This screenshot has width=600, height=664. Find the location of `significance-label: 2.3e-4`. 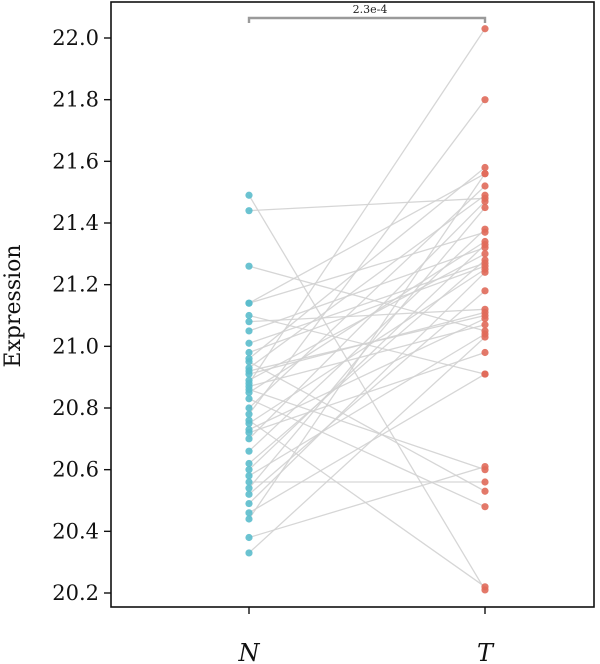

significance-label: 2.3e-4 is located at coordinates (370, 9).